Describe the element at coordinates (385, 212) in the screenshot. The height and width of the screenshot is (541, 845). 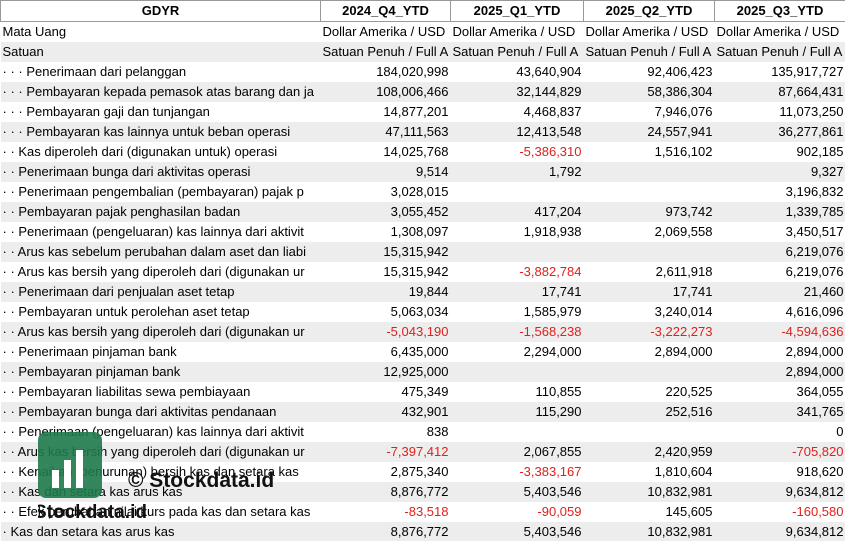
I see `cell: 3,055,452` at that location.